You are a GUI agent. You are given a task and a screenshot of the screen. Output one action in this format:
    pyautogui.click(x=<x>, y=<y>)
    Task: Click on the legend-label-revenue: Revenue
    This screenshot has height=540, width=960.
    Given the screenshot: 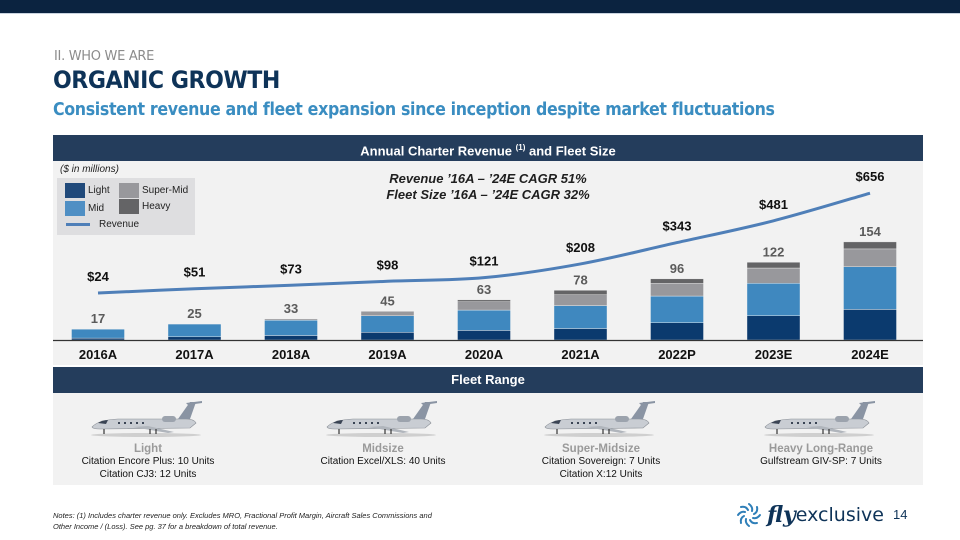 What is the action you would take?
    pyautogui.click(x=119, y=224)
    